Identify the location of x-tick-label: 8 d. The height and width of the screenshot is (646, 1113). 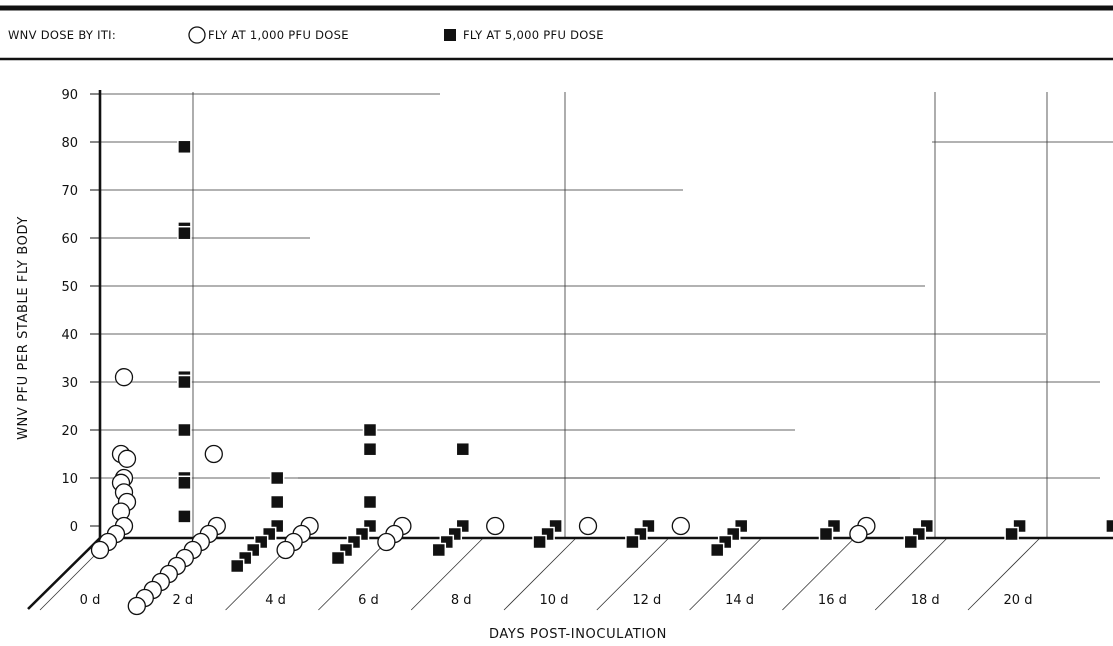
(461, 600).